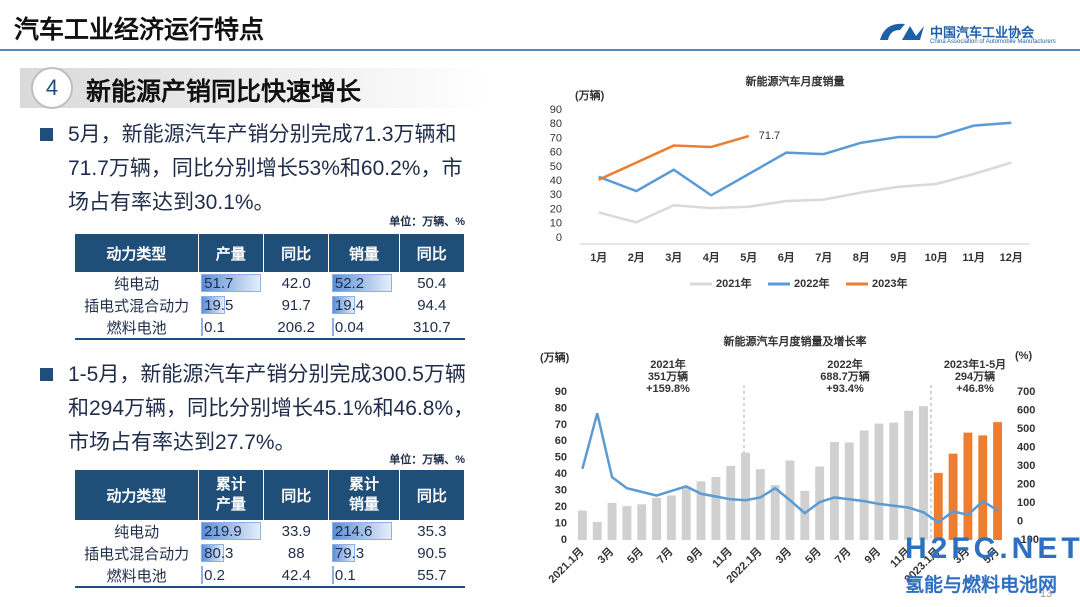 This screenshot has height=607, width=1080. What do you see at coordinates (1020, 521) in the screenshot?
I see `y2-tick-label: 0` at bounding box center [1020, 521].